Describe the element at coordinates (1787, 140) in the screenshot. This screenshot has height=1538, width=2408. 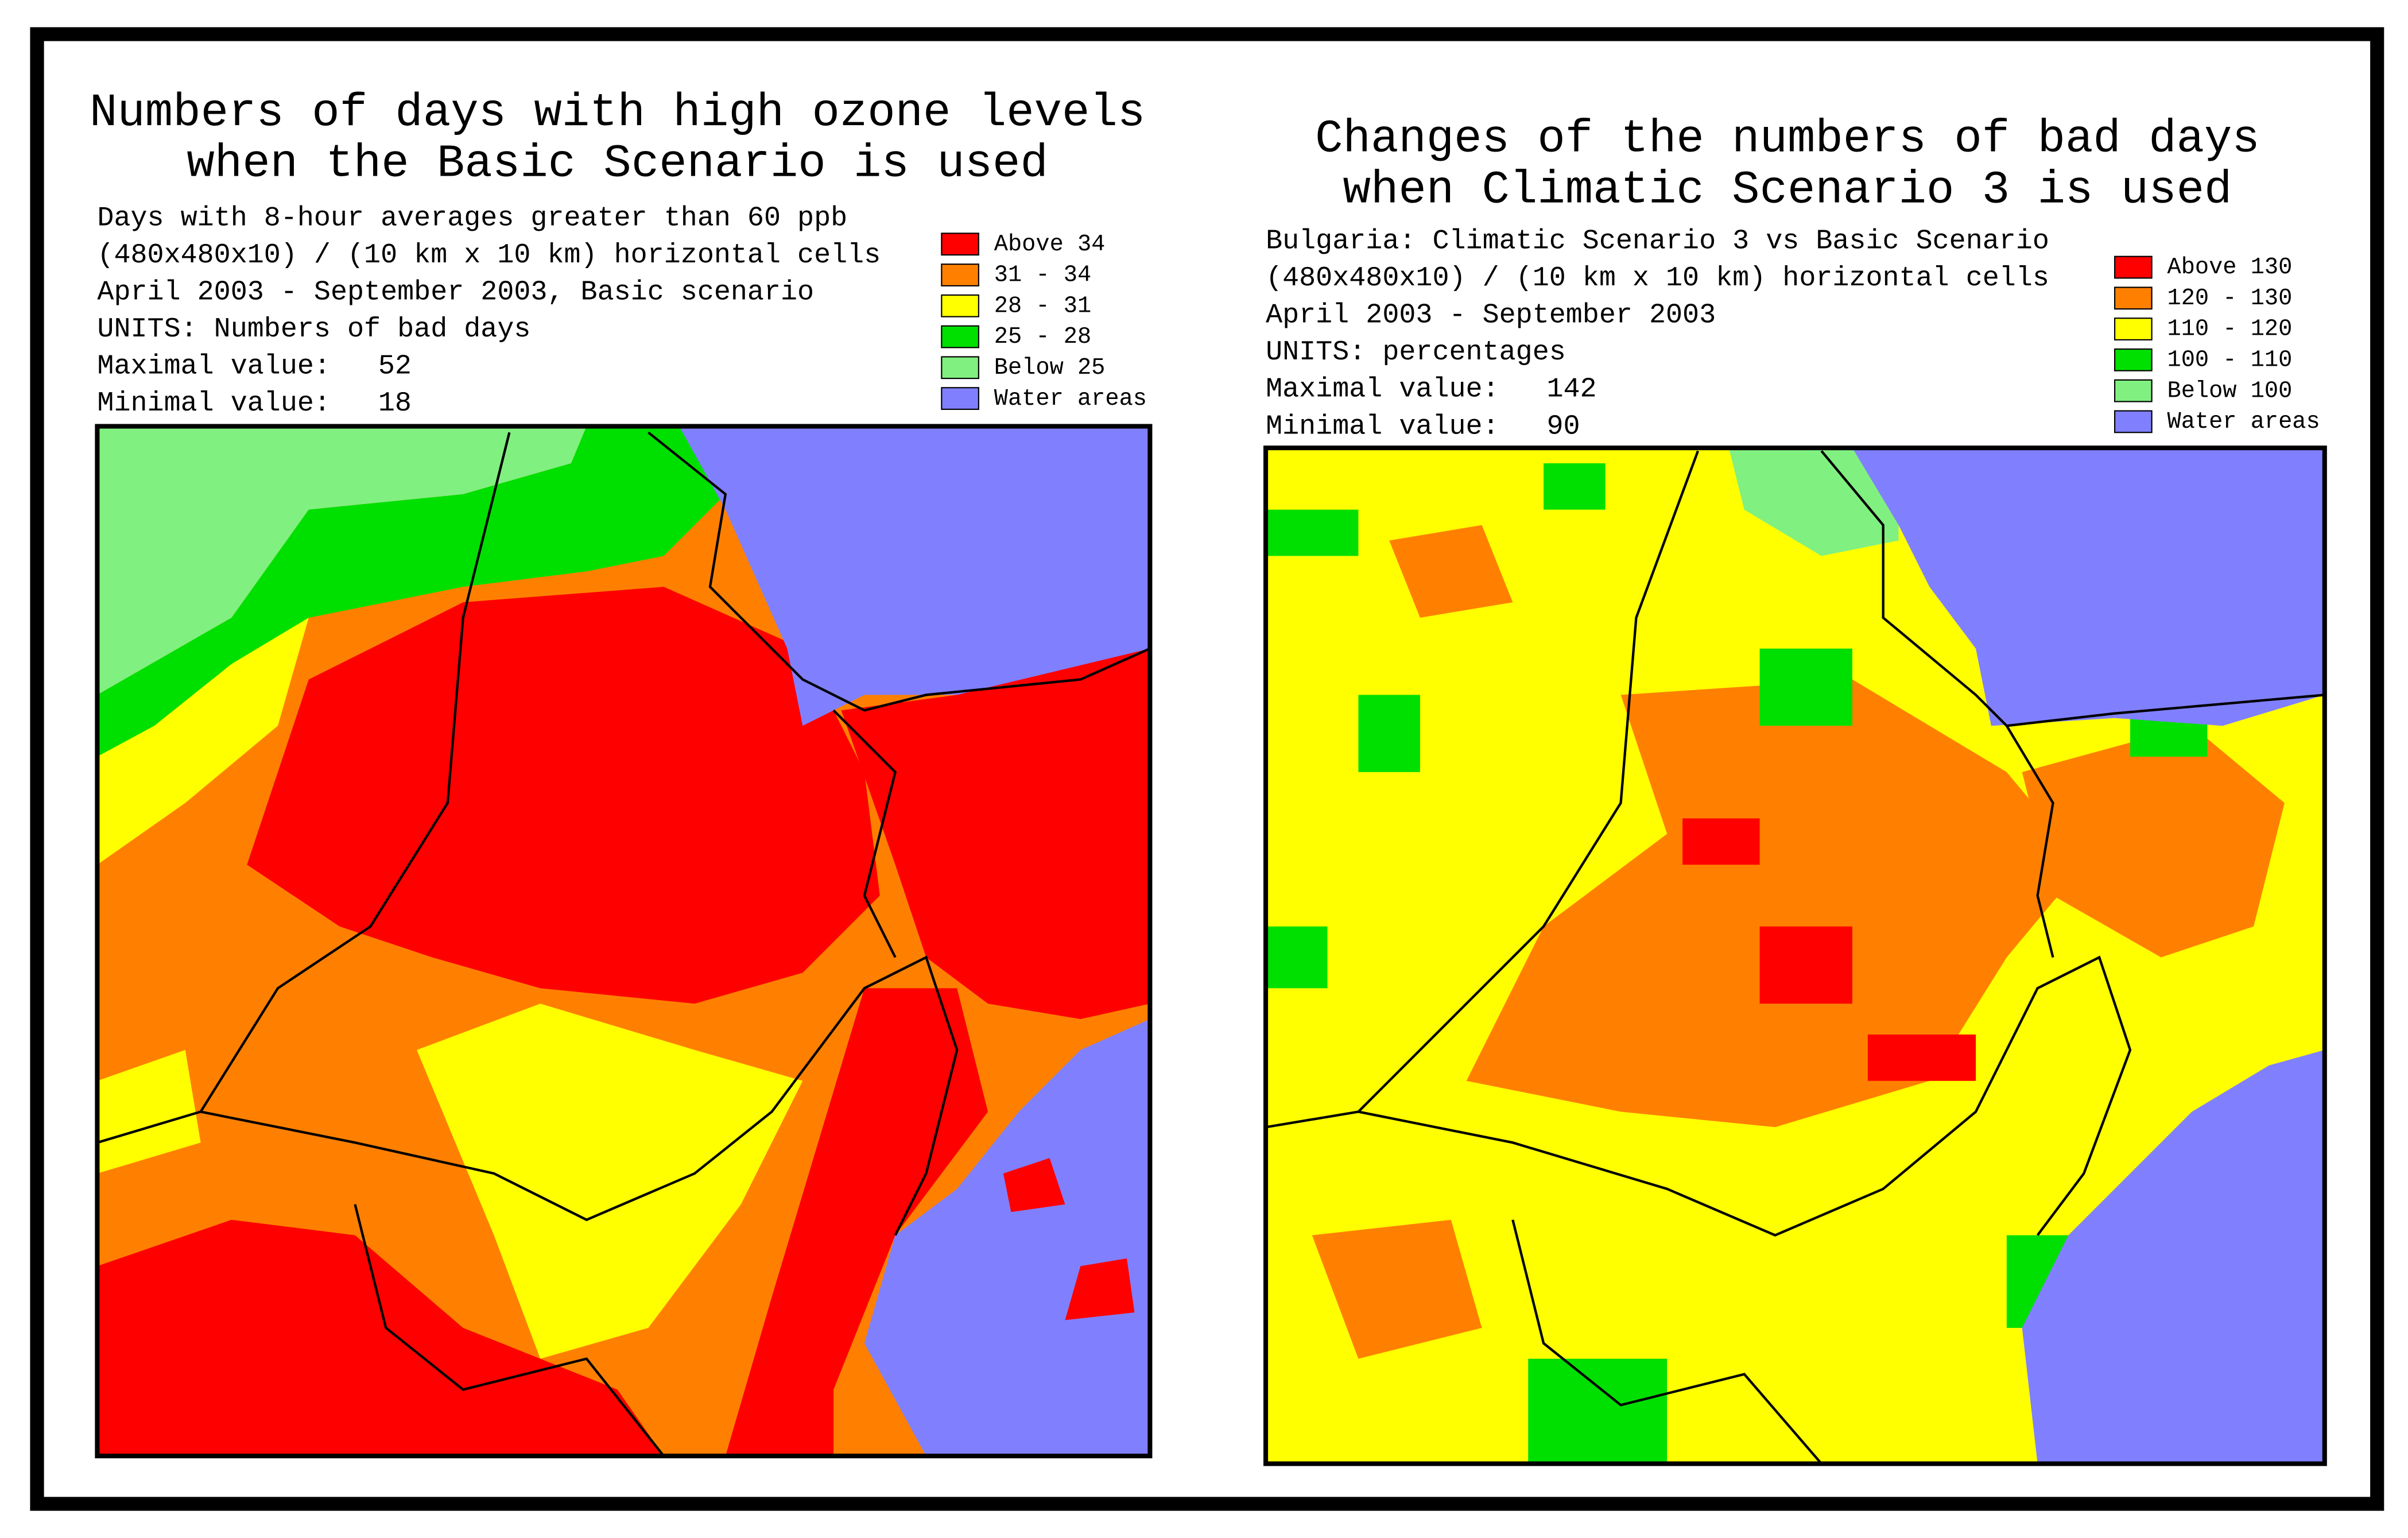
I see `panel-title: Changes of the numbers of bad days` at that location.